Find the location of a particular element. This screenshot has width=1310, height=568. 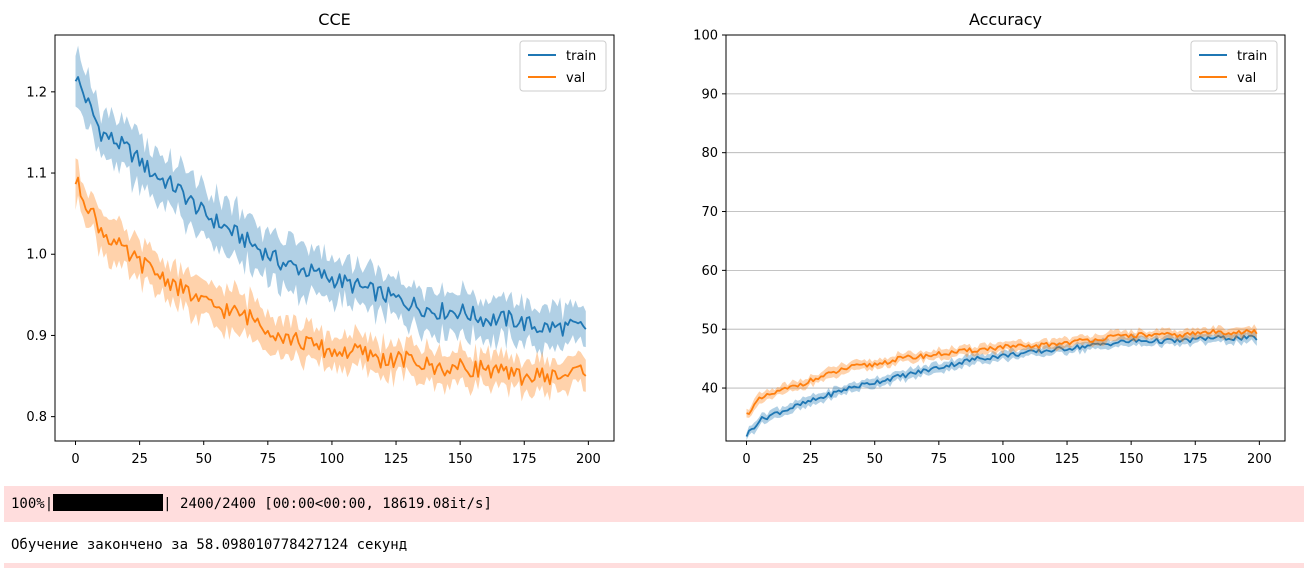

series-val-band is located at coordinates (1001, 371).